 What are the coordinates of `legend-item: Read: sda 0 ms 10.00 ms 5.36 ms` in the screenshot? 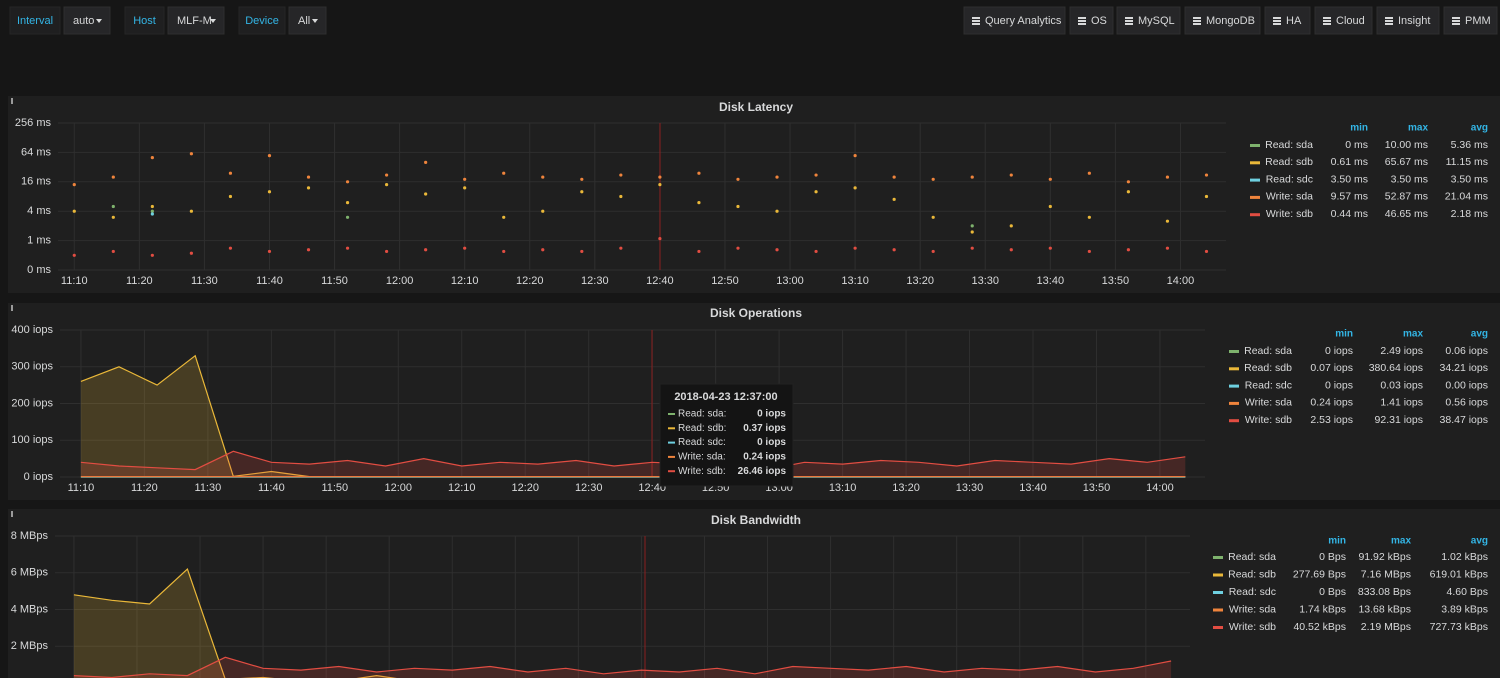 It's located at (1369, 145).